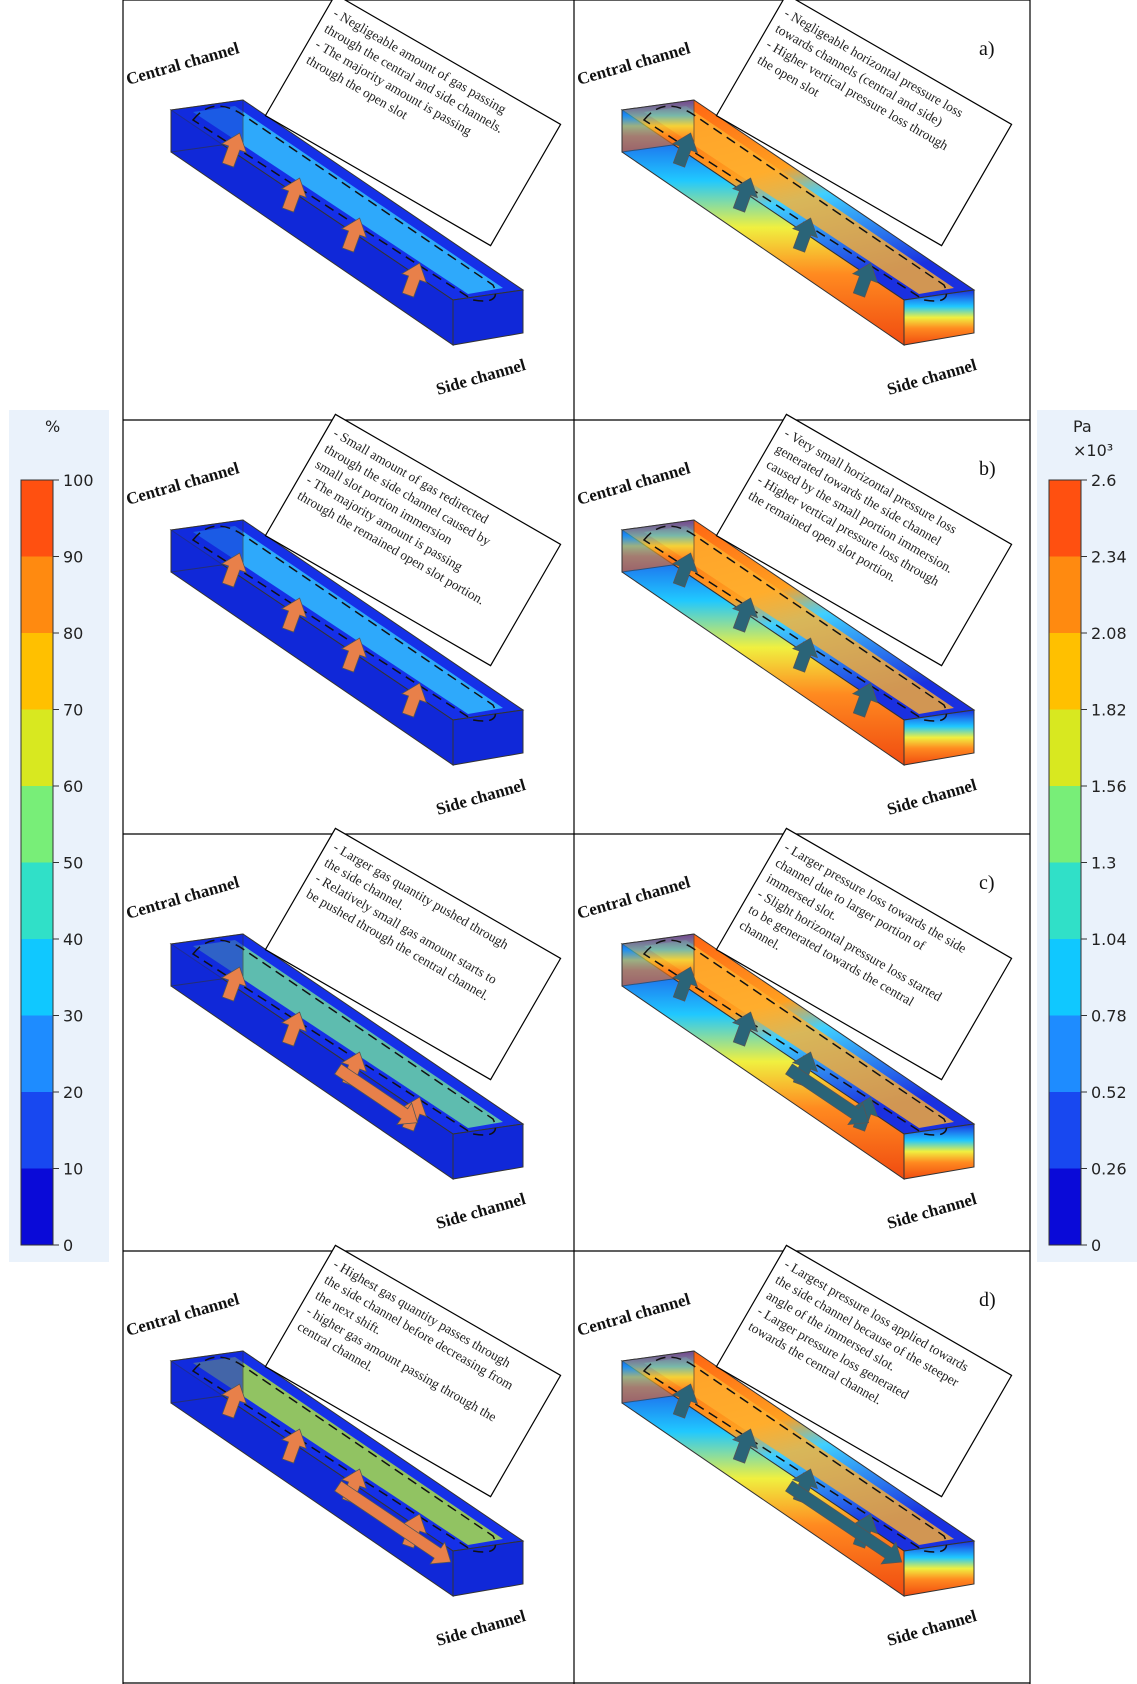 This screenshot has width=1137, height=1684. I want to click on colorbar-title: Pa, so click(1082, 426).